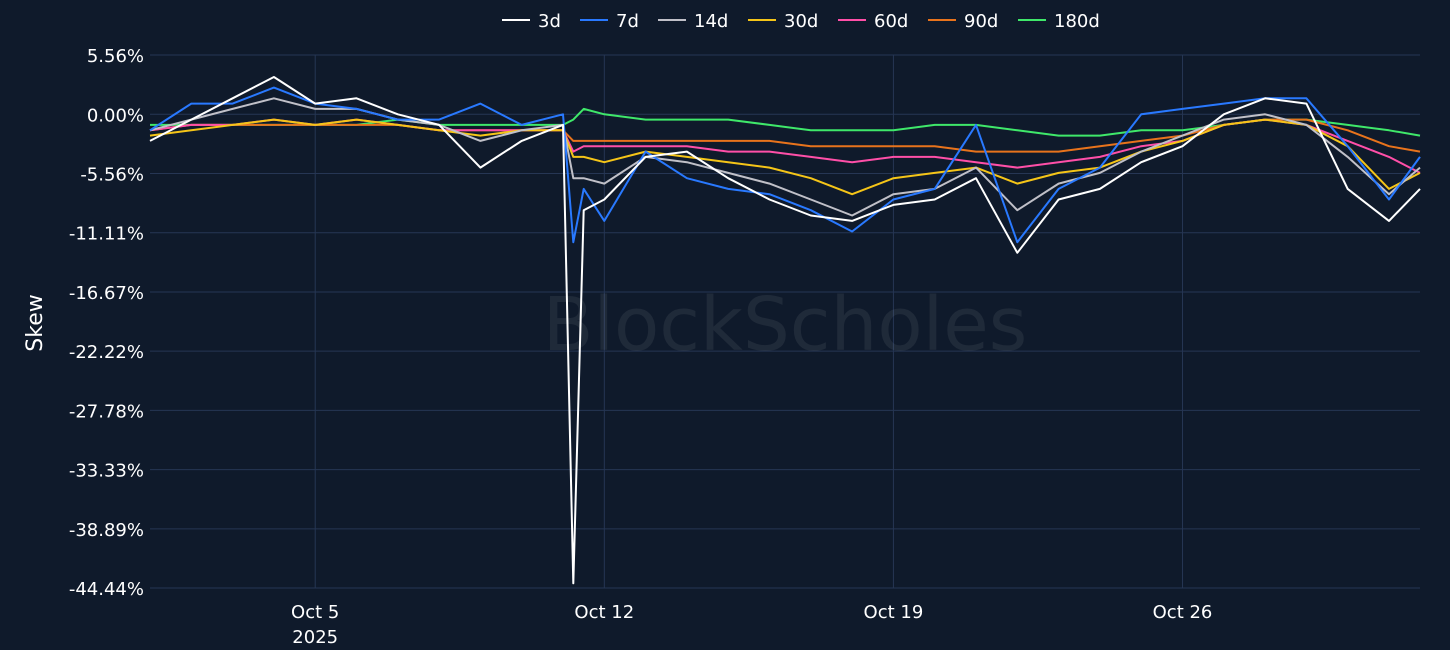 The image size is (1450, 650). Describe the element at coordinates (106, 411) in the screenshot. I see `y-tick-label: -27.78%` at that location.